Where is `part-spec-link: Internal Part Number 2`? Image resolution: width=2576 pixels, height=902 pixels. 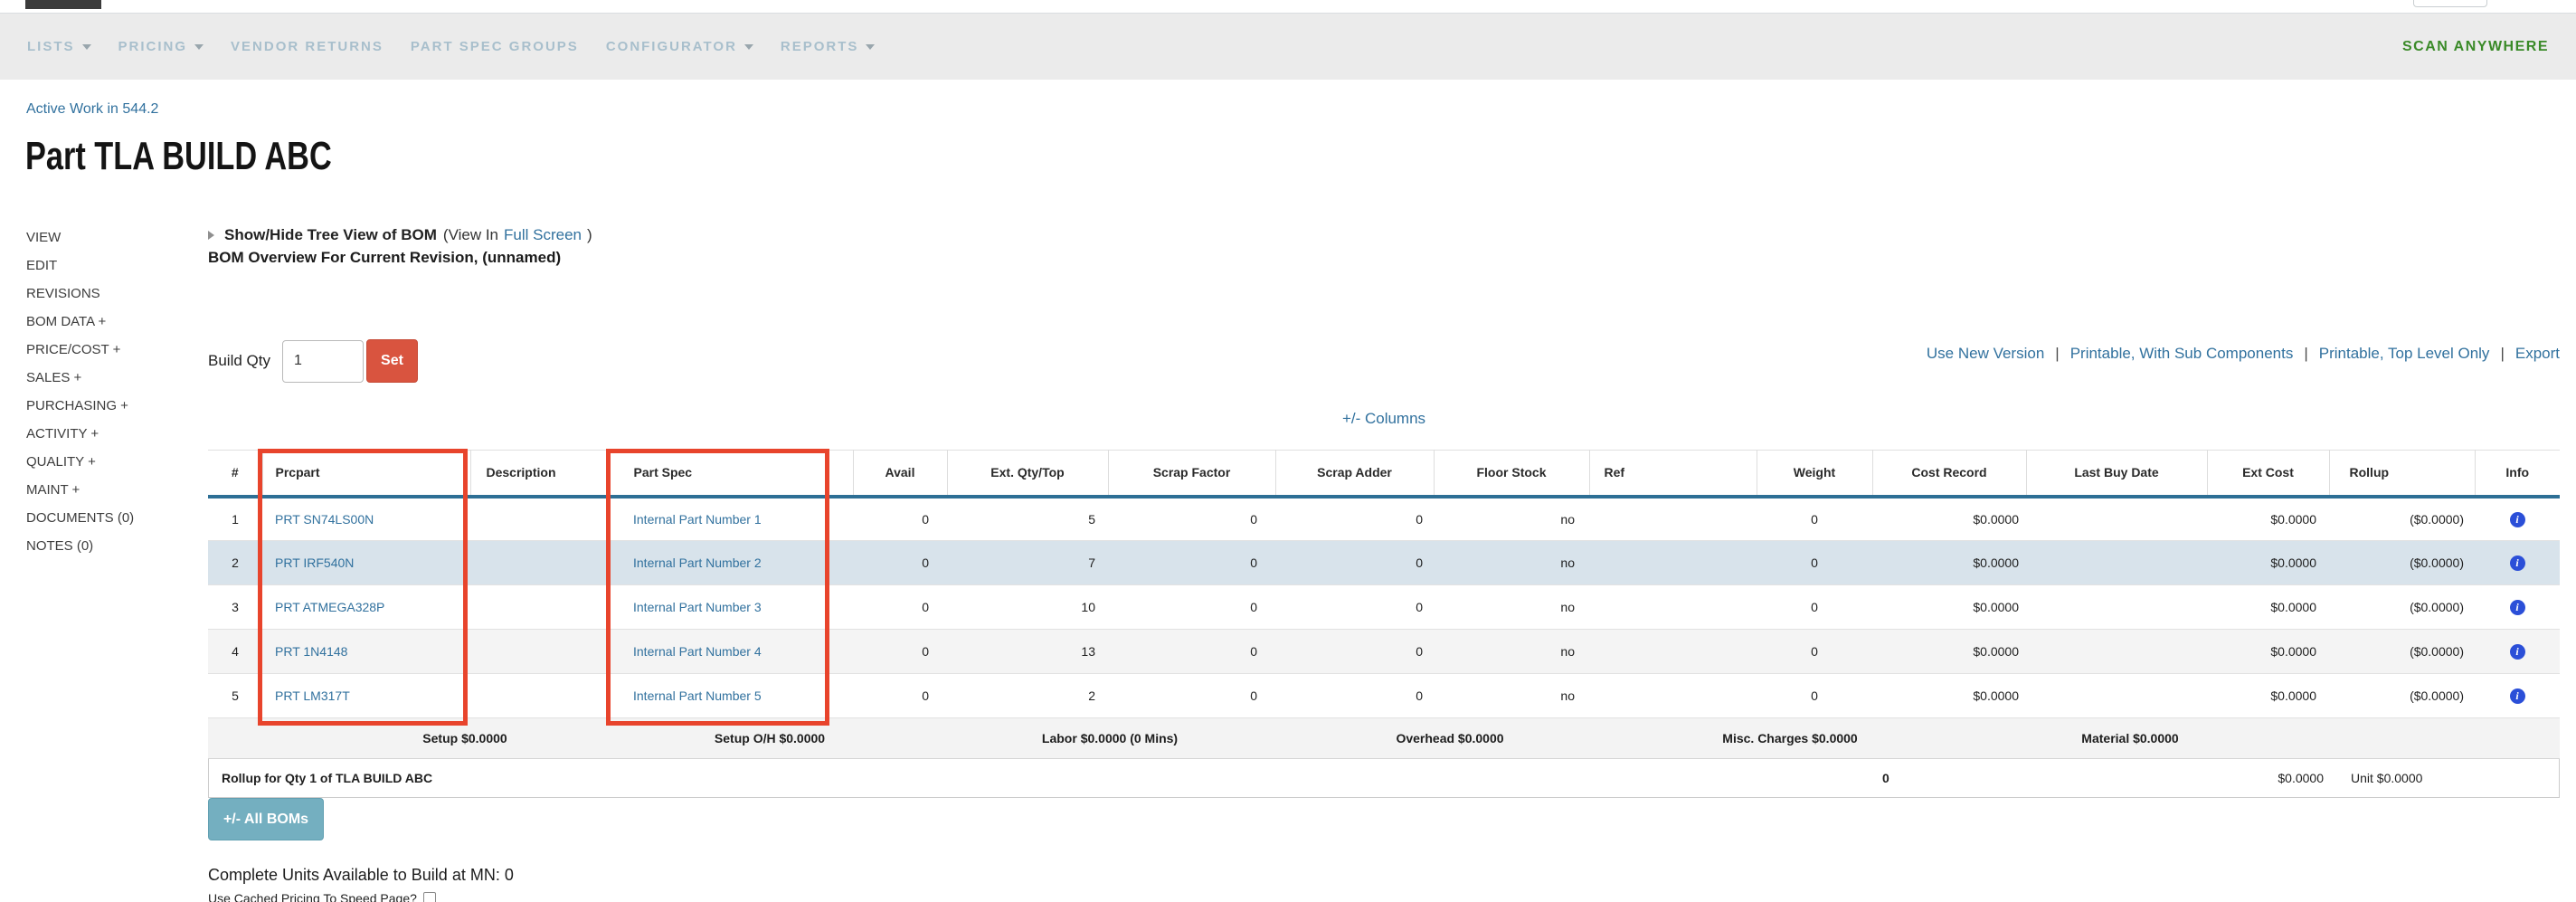 part-spec-link: Internal Part Number 2 is located at coordinates (697, 562).